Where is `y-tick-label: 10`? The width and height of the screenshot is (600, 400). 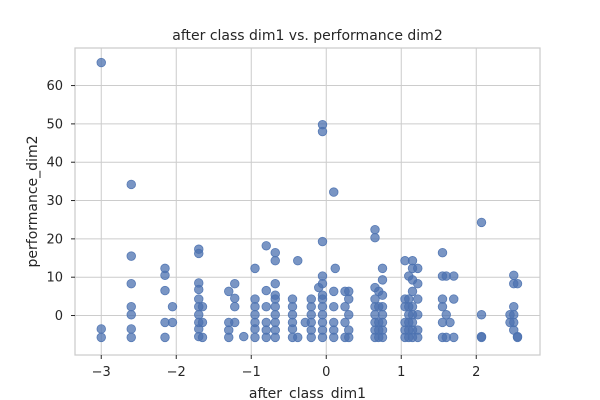
y-tick-label: 10 is located at coordinates (54, 278).